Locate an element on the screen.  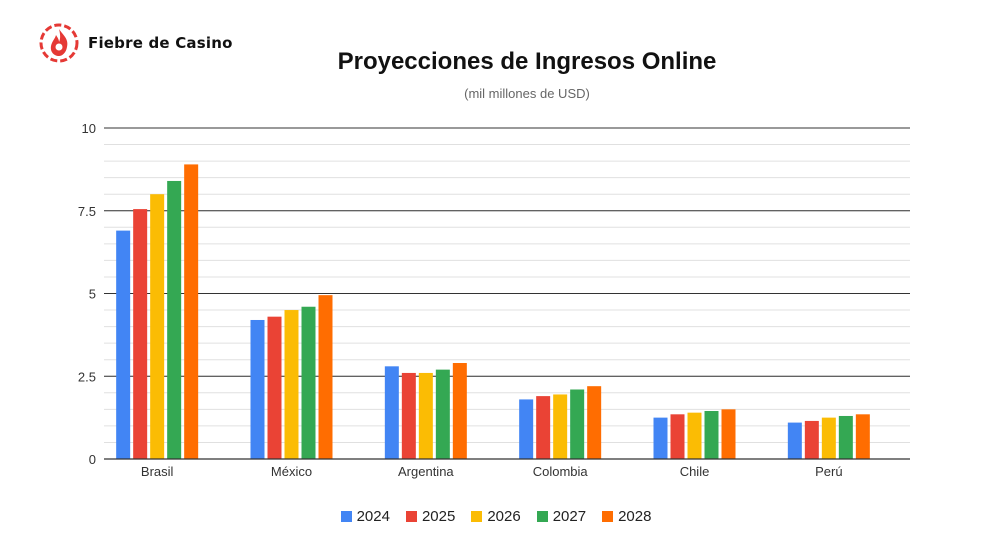
brand-logo: Fiebre de Casino is located at coordinates (135, 43).